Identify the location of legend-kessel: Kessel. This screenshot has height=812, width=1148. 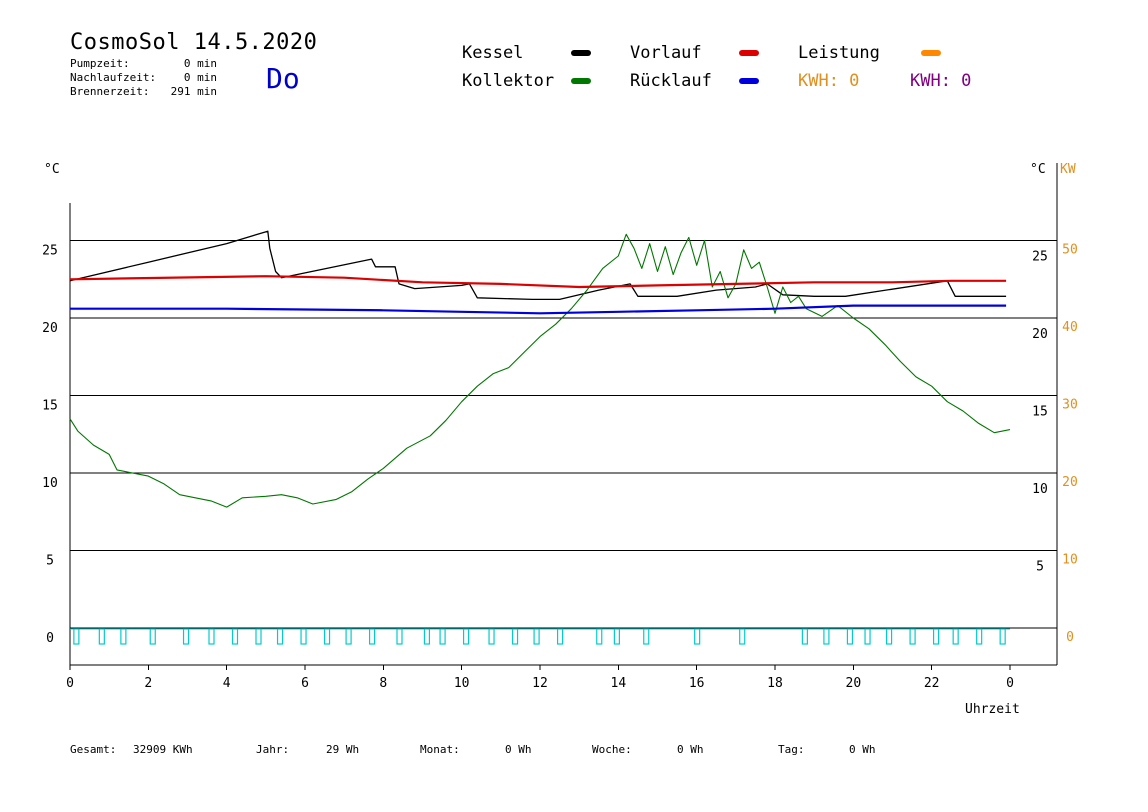
(493, 53).